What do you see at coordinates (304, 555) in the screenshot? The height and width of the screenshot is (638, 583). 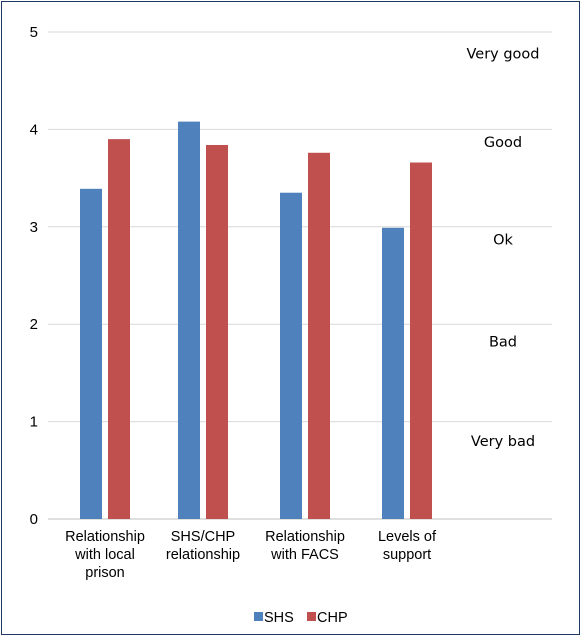 I see `category-label: with FACS` at bounding box center [304, 555].